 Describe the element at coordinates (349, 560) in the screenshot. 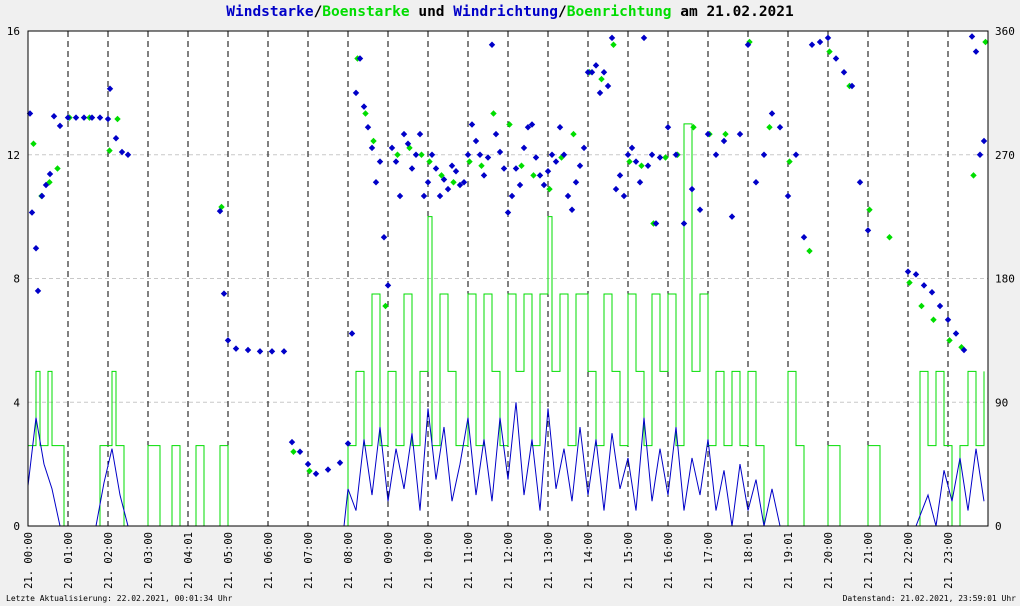

I see `x-tick-label: 21. 08:00` at that location.